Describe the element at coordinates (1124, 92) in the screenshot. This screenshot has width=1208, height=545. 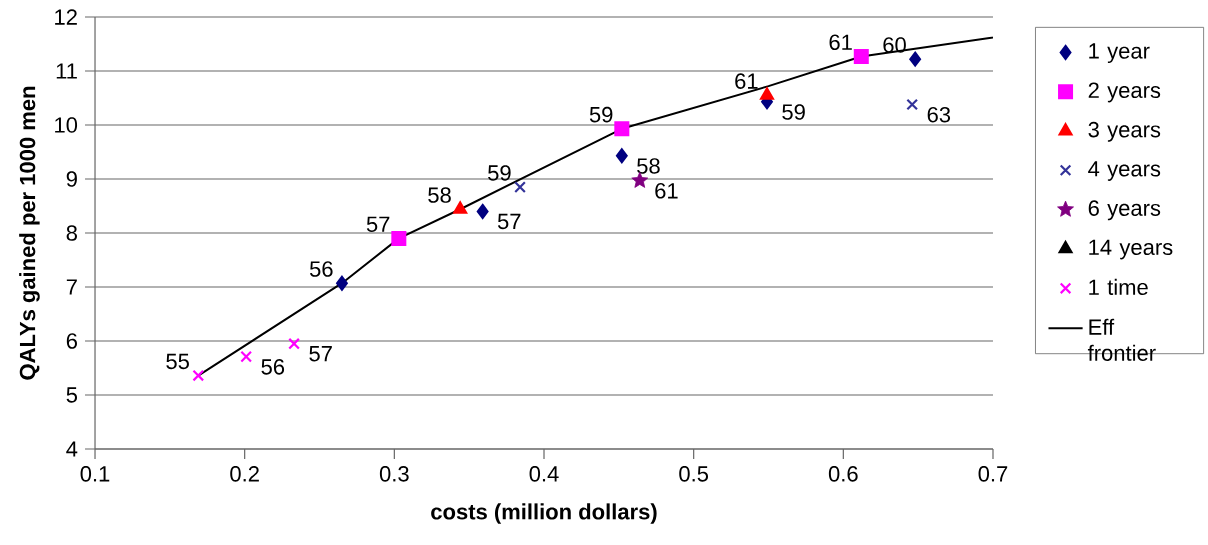
I see `legend-label: 2 years` at that location.